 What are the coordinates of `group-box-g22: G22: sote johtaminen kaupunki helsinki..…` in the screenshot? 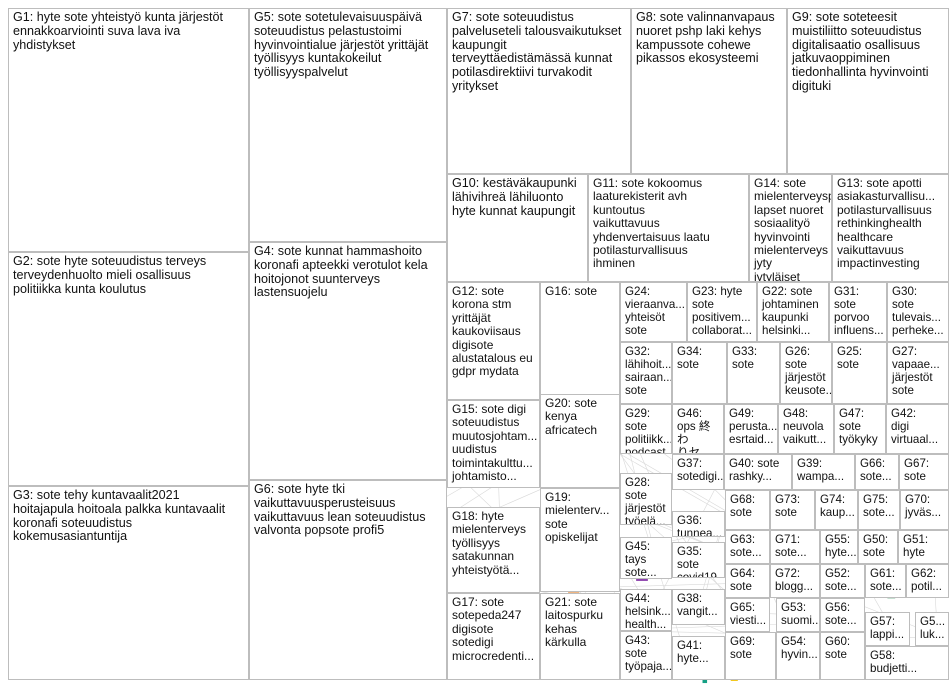 It's located at (793, 312).